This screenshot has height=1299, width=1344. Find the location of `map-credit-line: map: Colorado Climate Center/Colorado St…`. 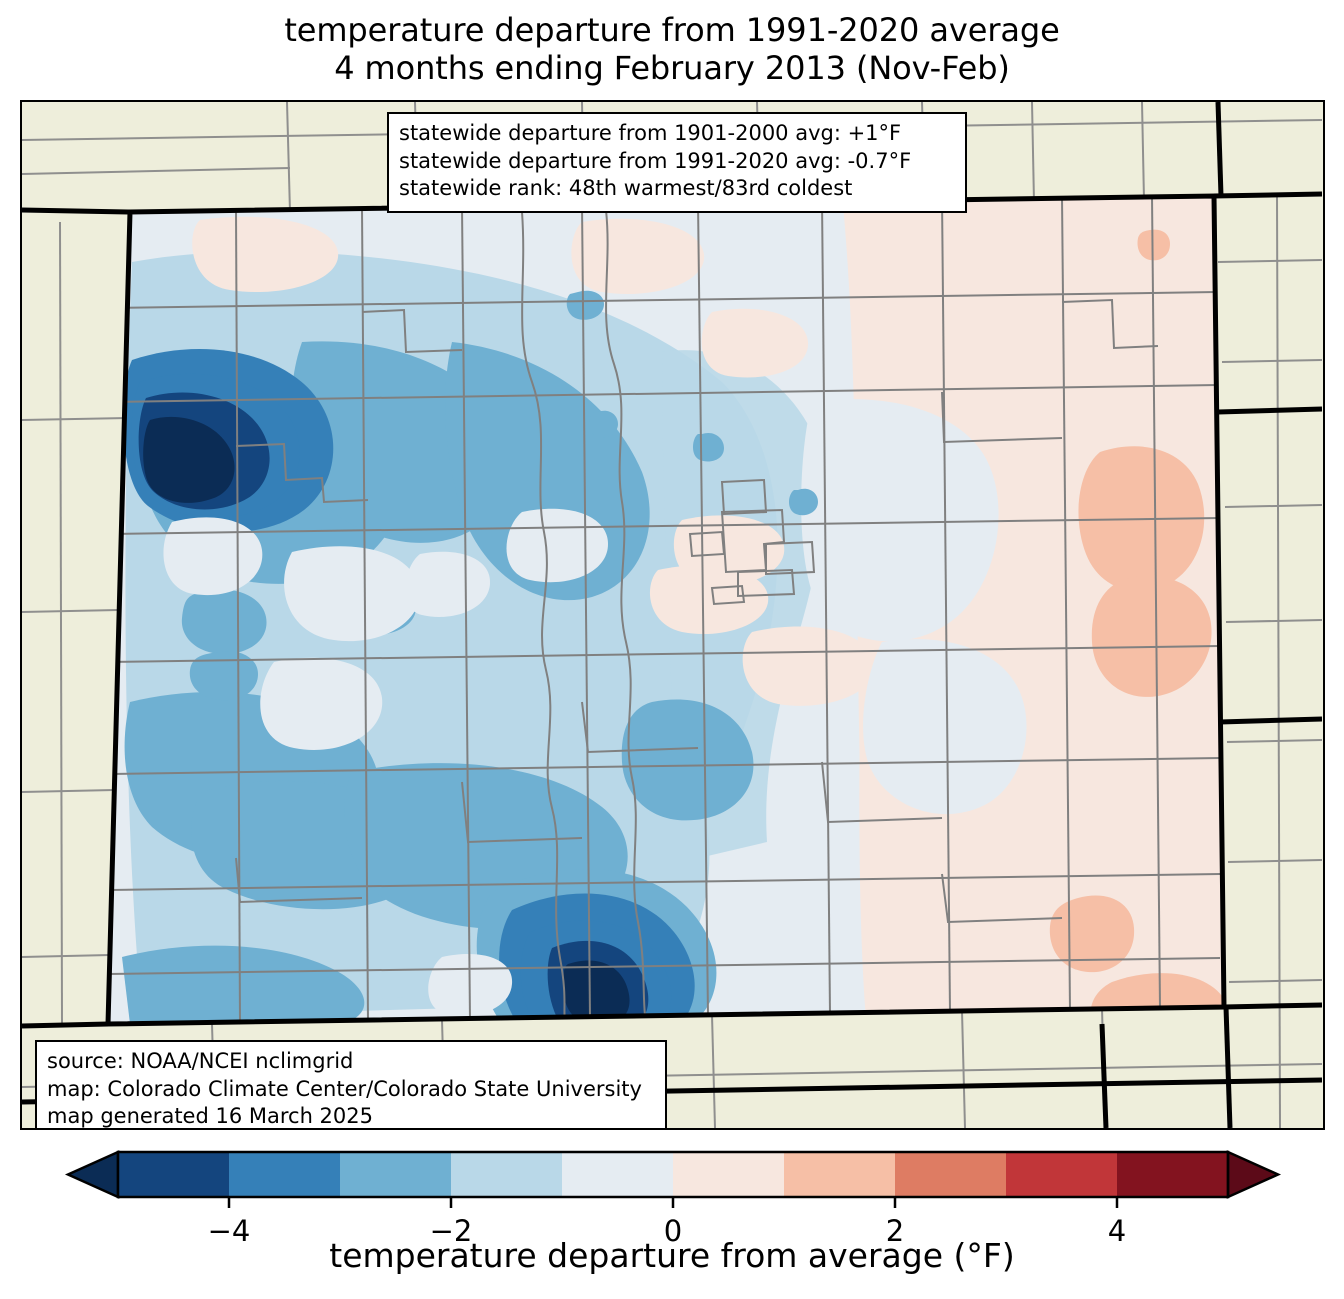

map-credit-line: map: Colorado Climate Center/Colorado St… is located at coordinates (344, 1088).